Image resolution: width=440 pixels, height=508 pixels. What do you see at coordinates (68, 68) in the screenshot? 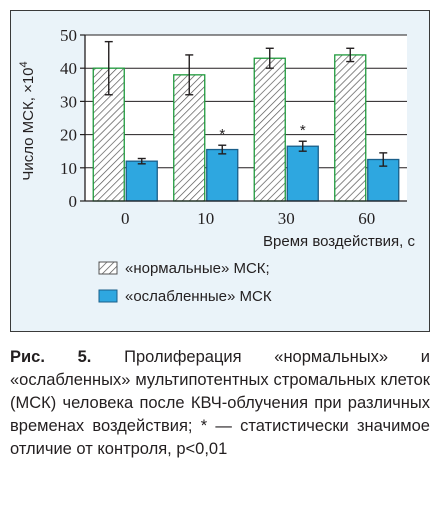
I see `y-tick-label: 40` at bounding box center [68, 68].